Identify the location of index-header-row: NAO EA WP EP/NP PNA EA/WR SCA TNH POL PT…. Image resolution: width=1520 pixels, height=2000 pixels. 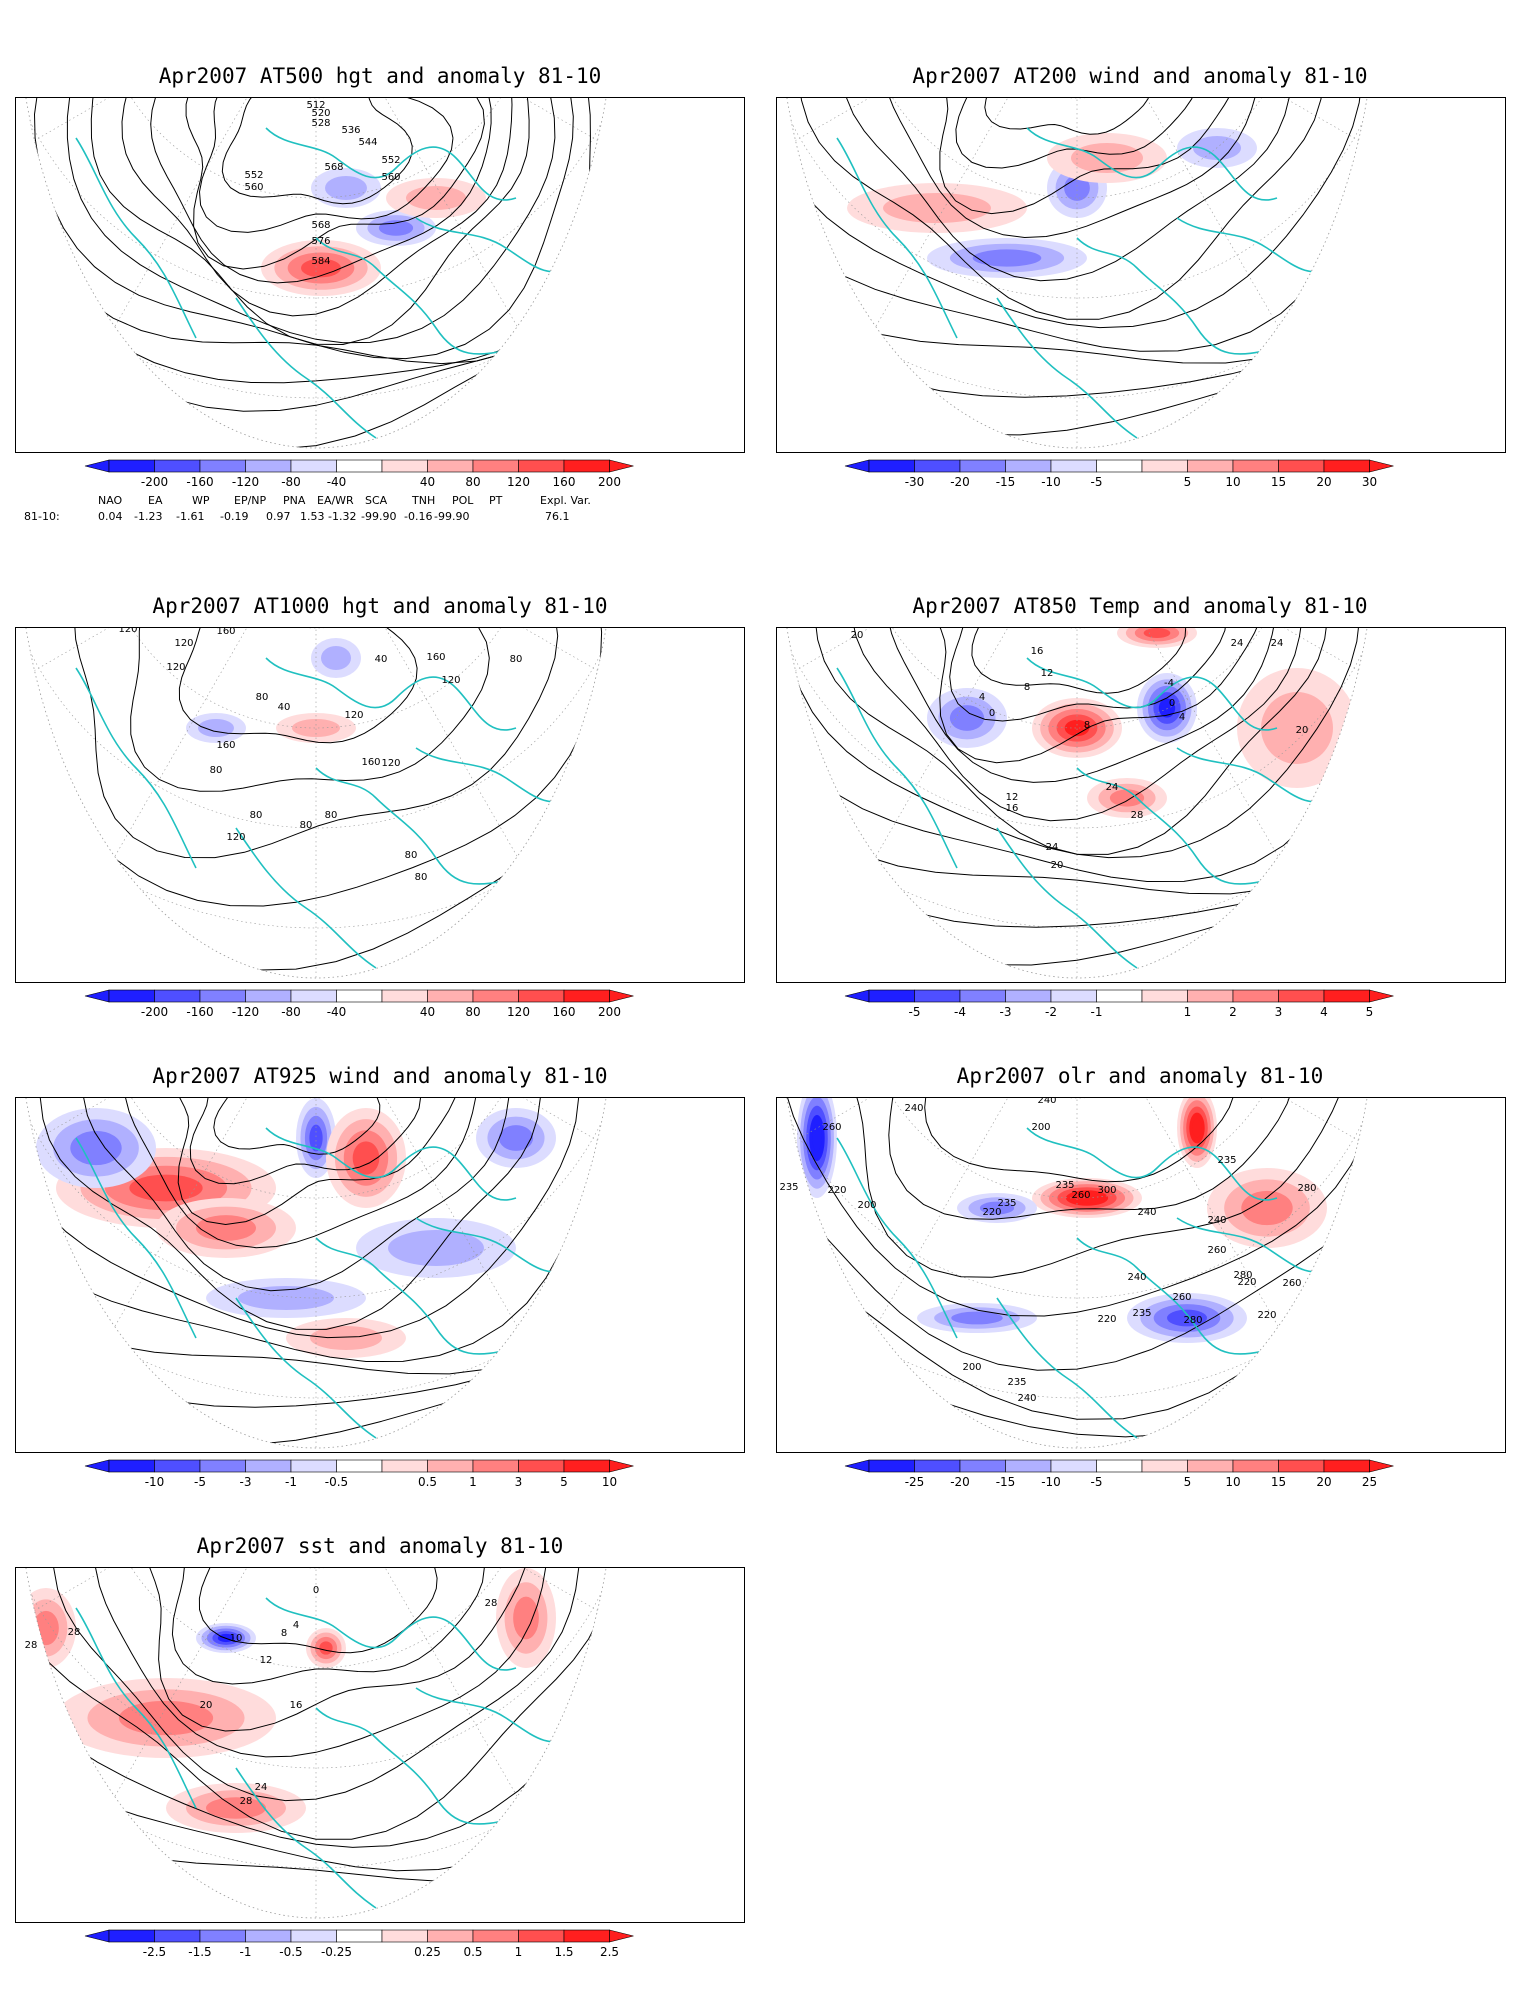
(370, 502).